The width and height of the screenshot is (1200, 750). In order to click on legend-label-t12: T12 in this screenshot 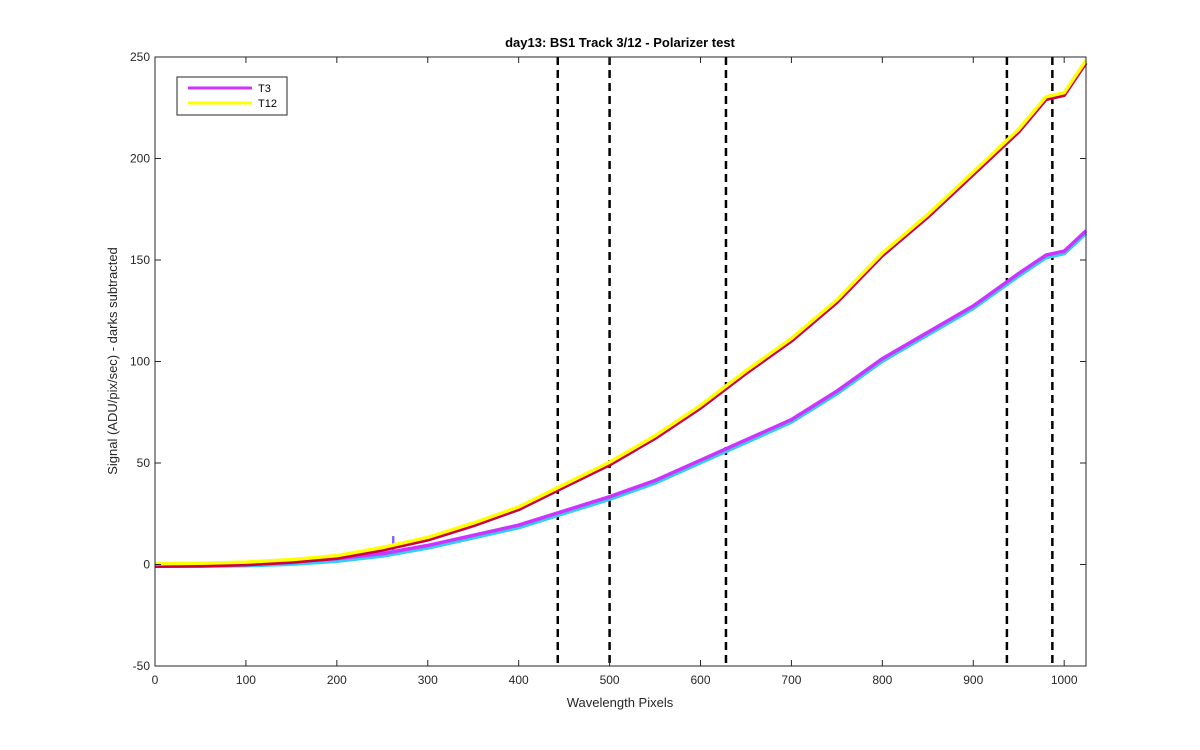, I will do `click(267, 104)`.